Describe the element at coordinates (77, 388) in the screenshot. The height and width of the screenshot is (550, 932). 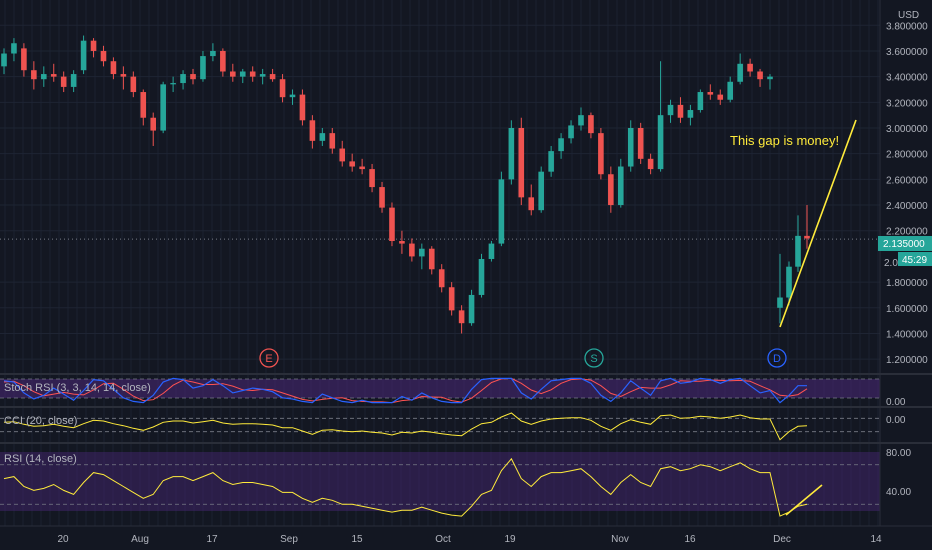
I see `stoch-rsi-title: Stoch RSI (3, 3, 14, 14, close)` at that location.